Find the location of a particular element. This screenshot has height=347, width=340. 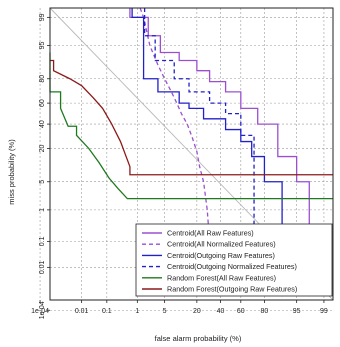

legend-entry: Centroid(All Raw Features) is located at coordinates (210, 233).